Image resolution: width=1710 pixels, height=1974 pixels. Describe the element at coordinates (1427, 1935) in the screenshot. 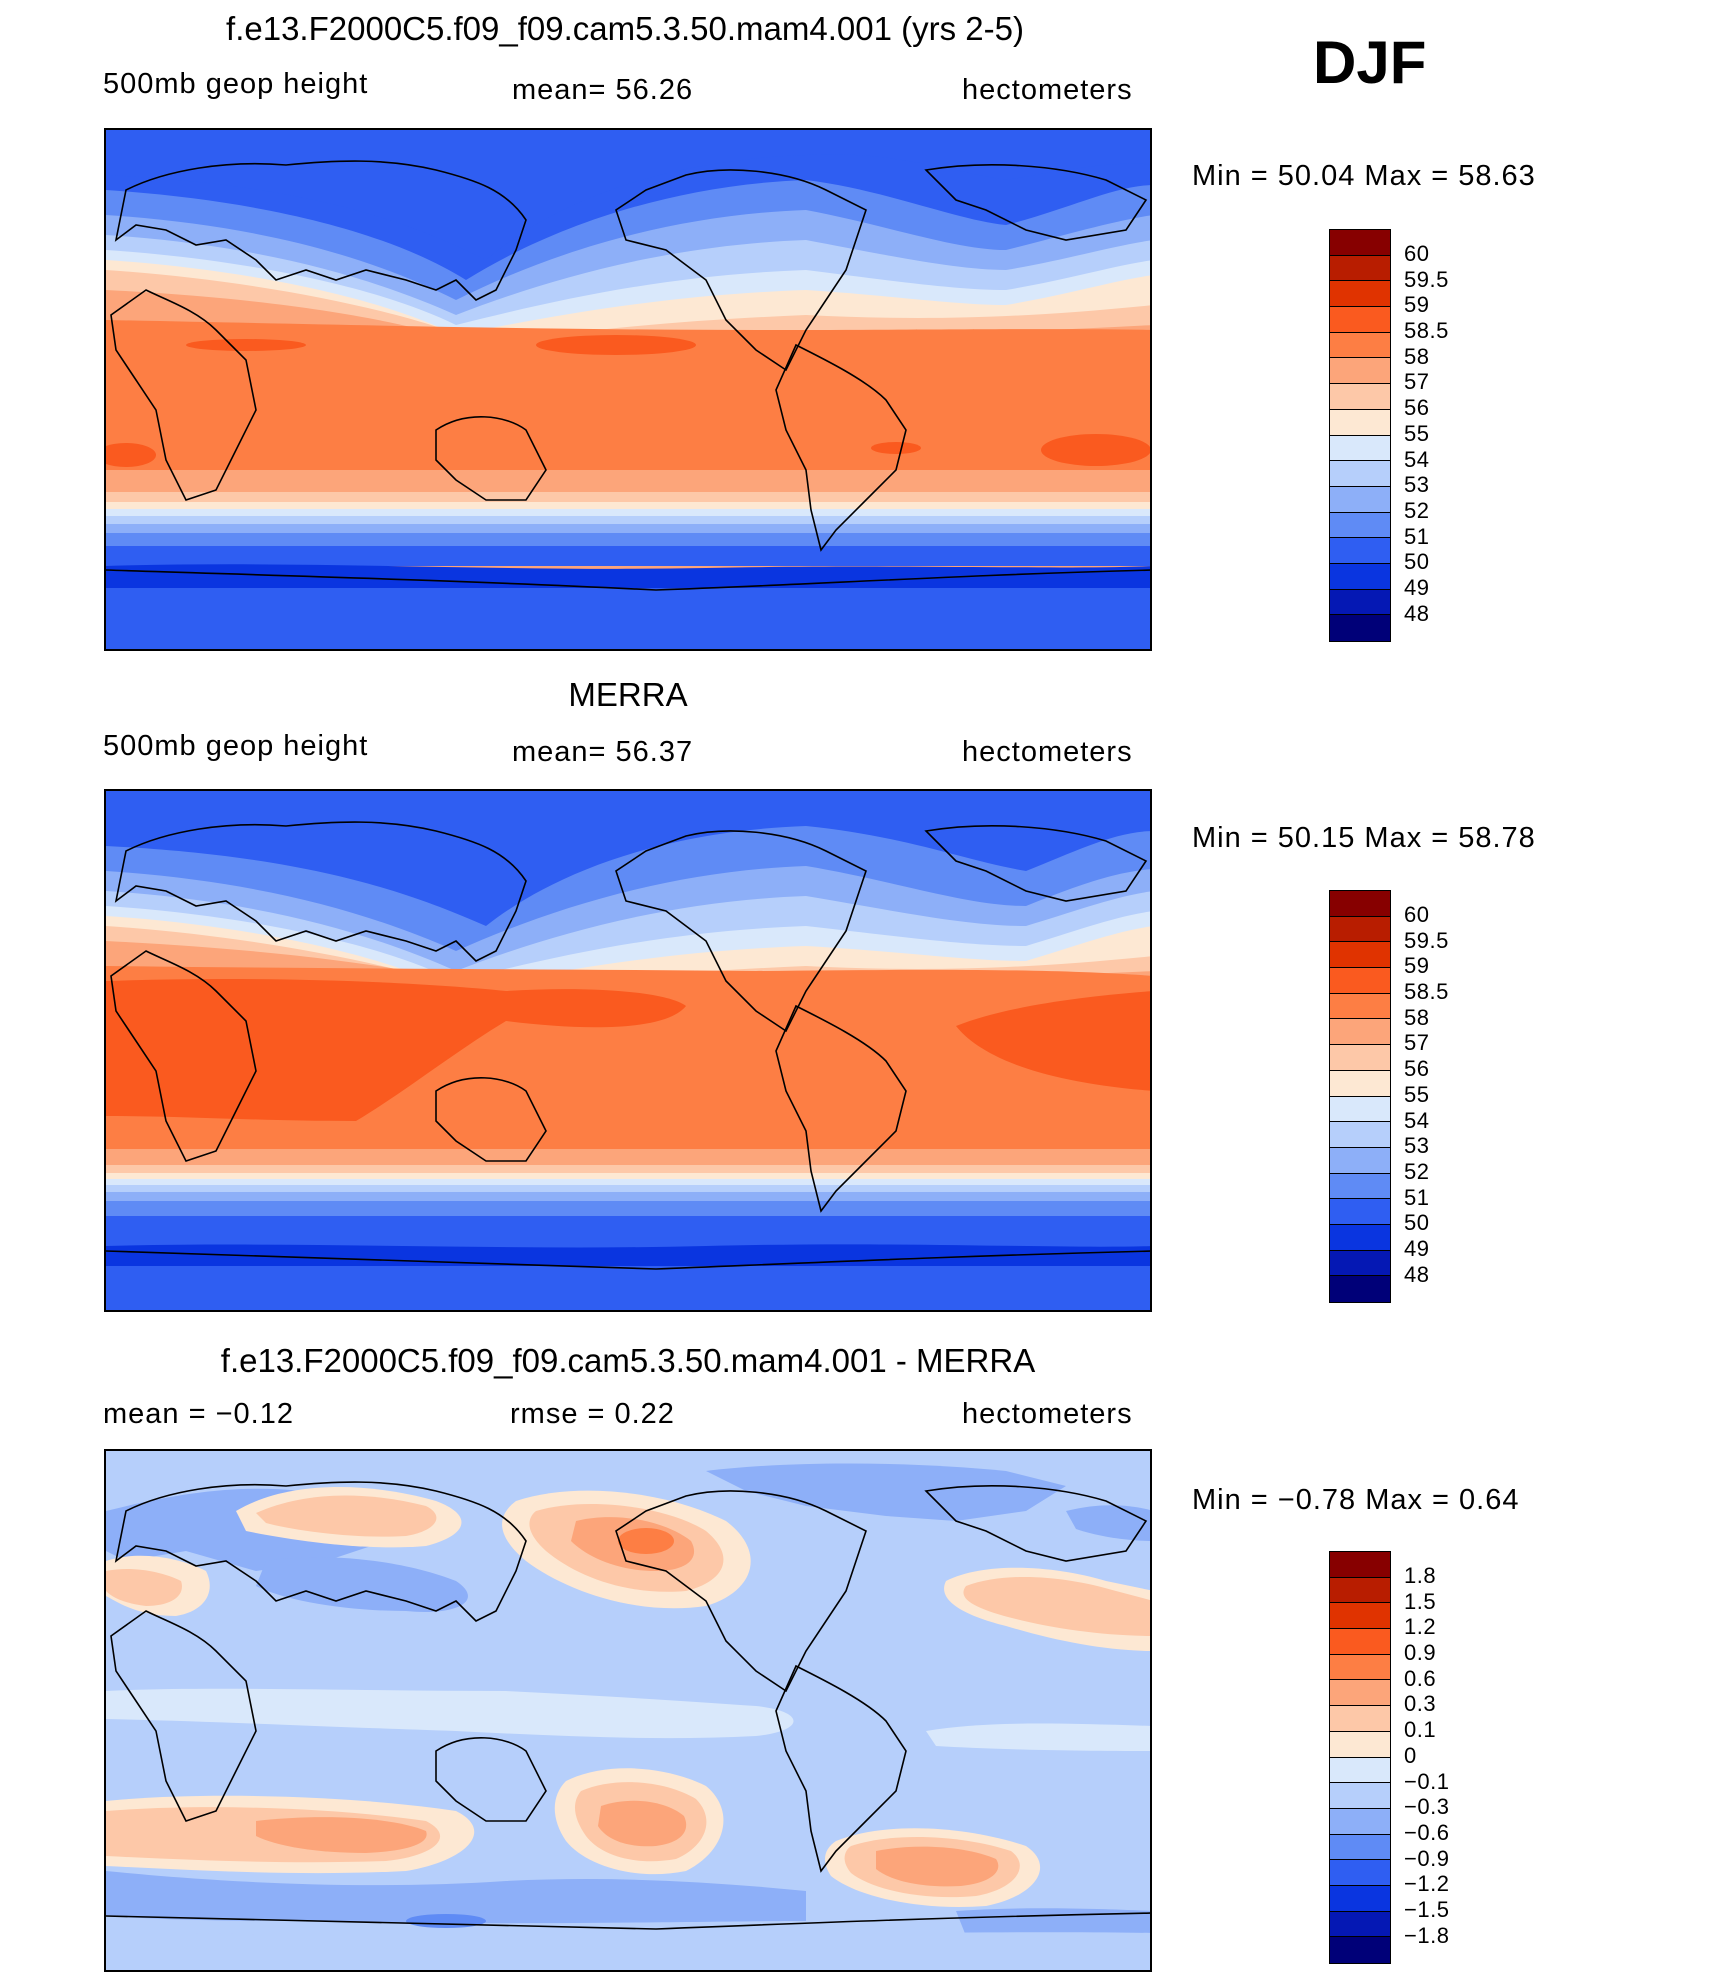

I see `colorbar-level-label: −1.8` at that location.